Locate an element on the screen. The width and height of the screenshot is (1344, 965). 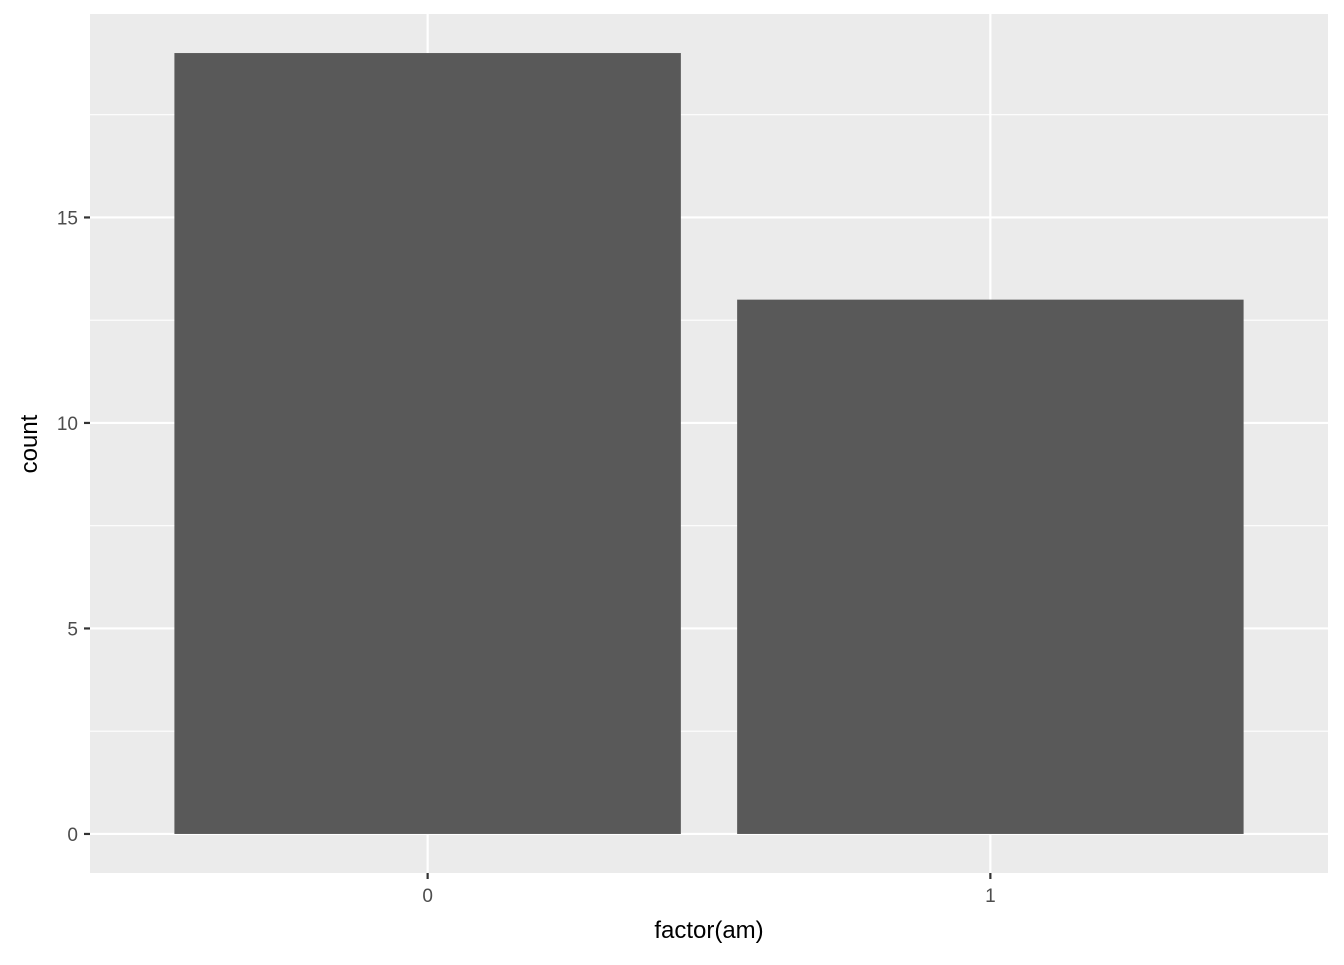
x-tick-label: 1 is located at coordinates (990, 896).